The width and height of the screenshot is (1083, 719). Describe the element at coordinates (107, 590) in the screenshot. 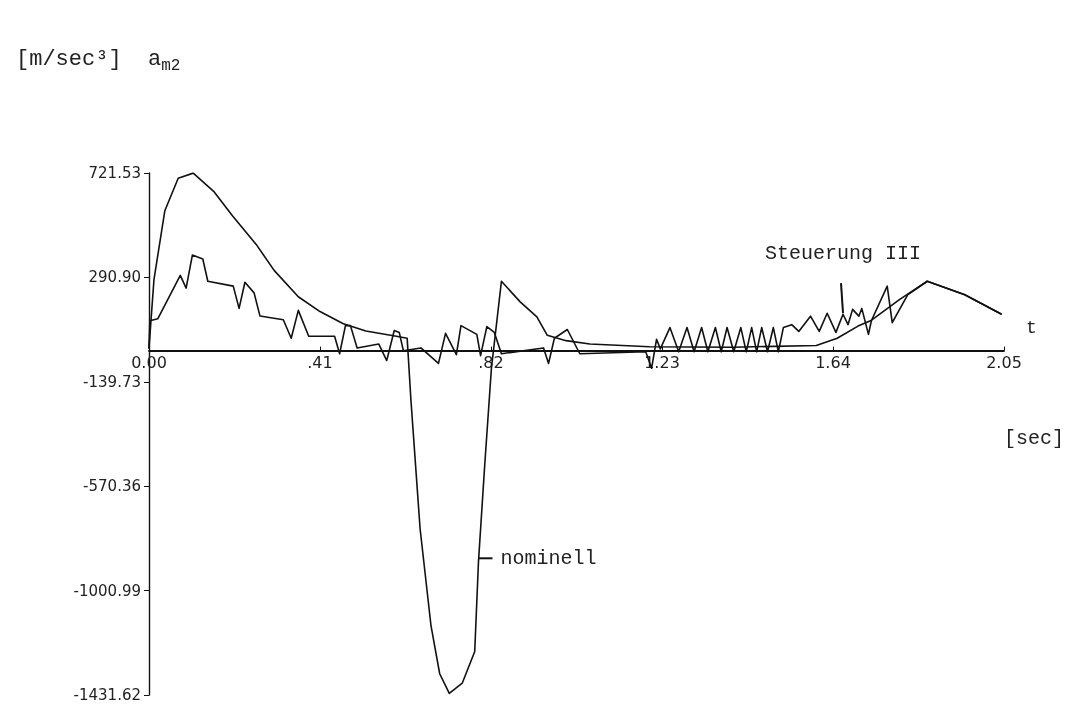

I see `y-tick-label: -1000.99` at that location.